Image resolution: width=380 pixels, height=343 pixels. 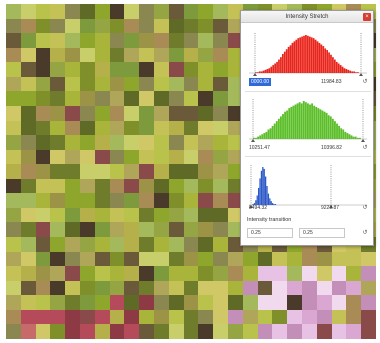 What do you see at coordinates (308, 185) in the screenshot?
I see `blue-histogram` at bounding box center [308, 185].